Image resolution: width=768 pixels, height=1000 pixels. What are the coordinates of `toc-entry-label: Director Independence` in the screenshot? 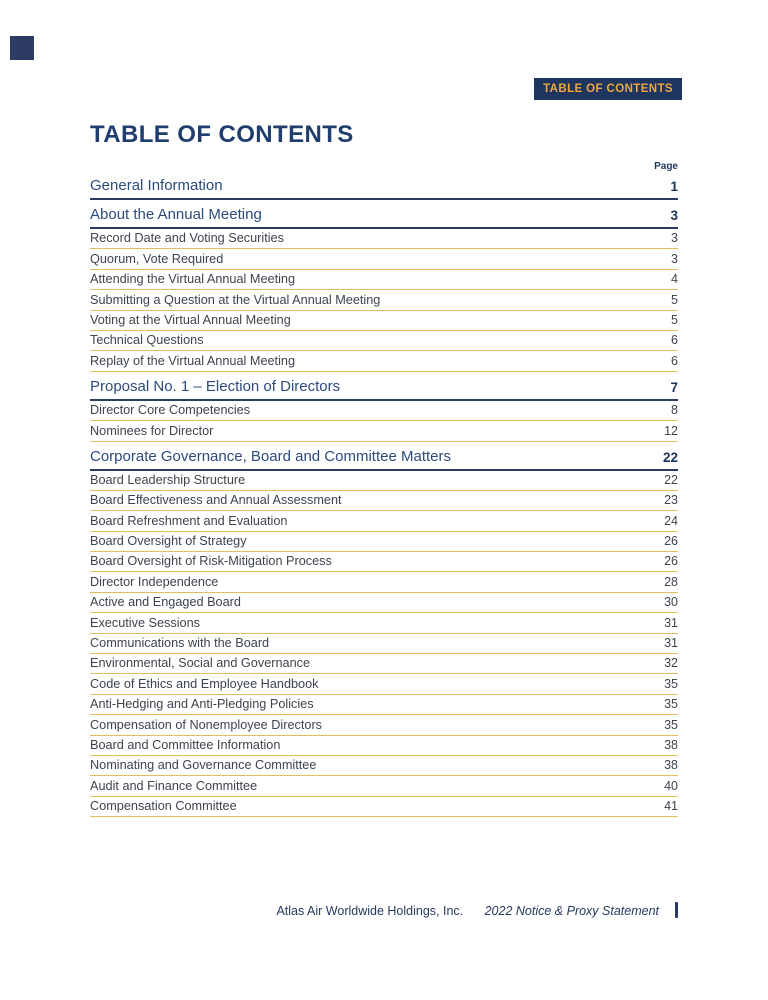 It's located at (154, 581).